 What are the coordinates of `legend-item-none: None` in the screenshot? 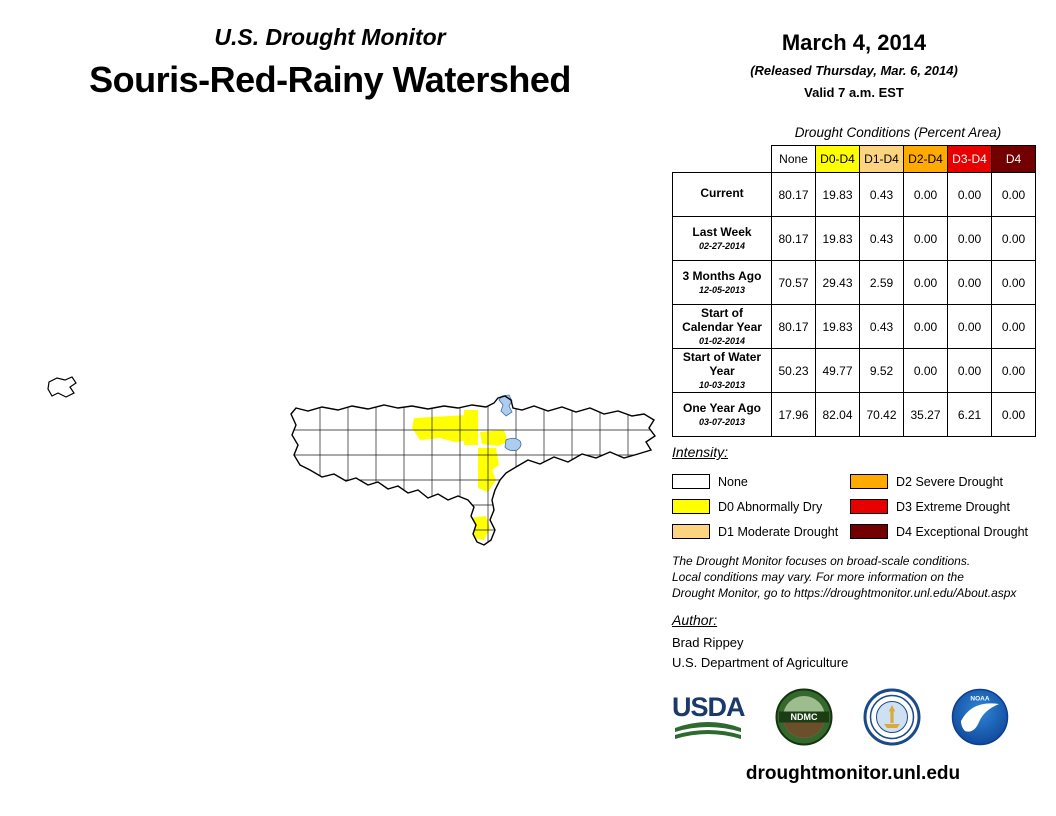 It's located at (761, 481).